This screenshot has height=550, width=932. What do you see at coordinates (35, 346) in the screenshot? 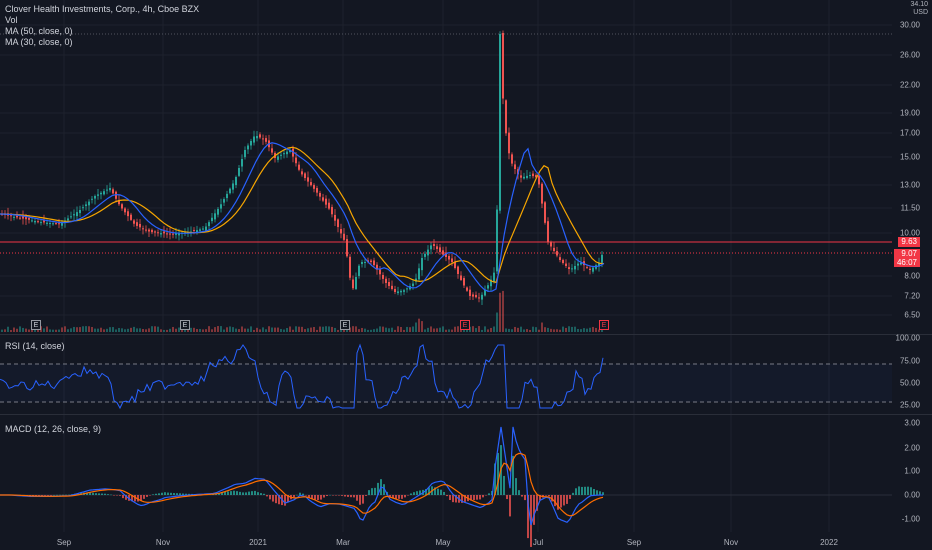
I see `rsi-legend: RSI (14, close)` at bounding box center [35, 346].